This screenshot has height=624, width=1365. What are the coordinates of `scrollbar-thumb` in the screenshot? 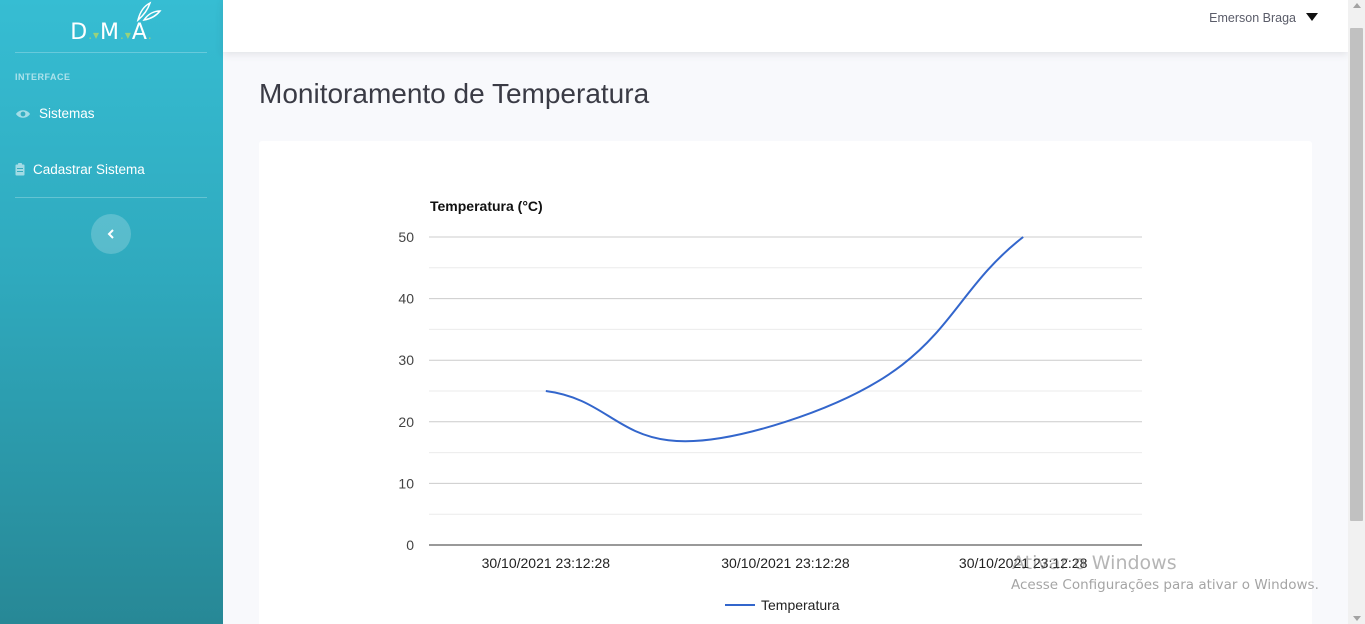 It's located at (1356, 274).